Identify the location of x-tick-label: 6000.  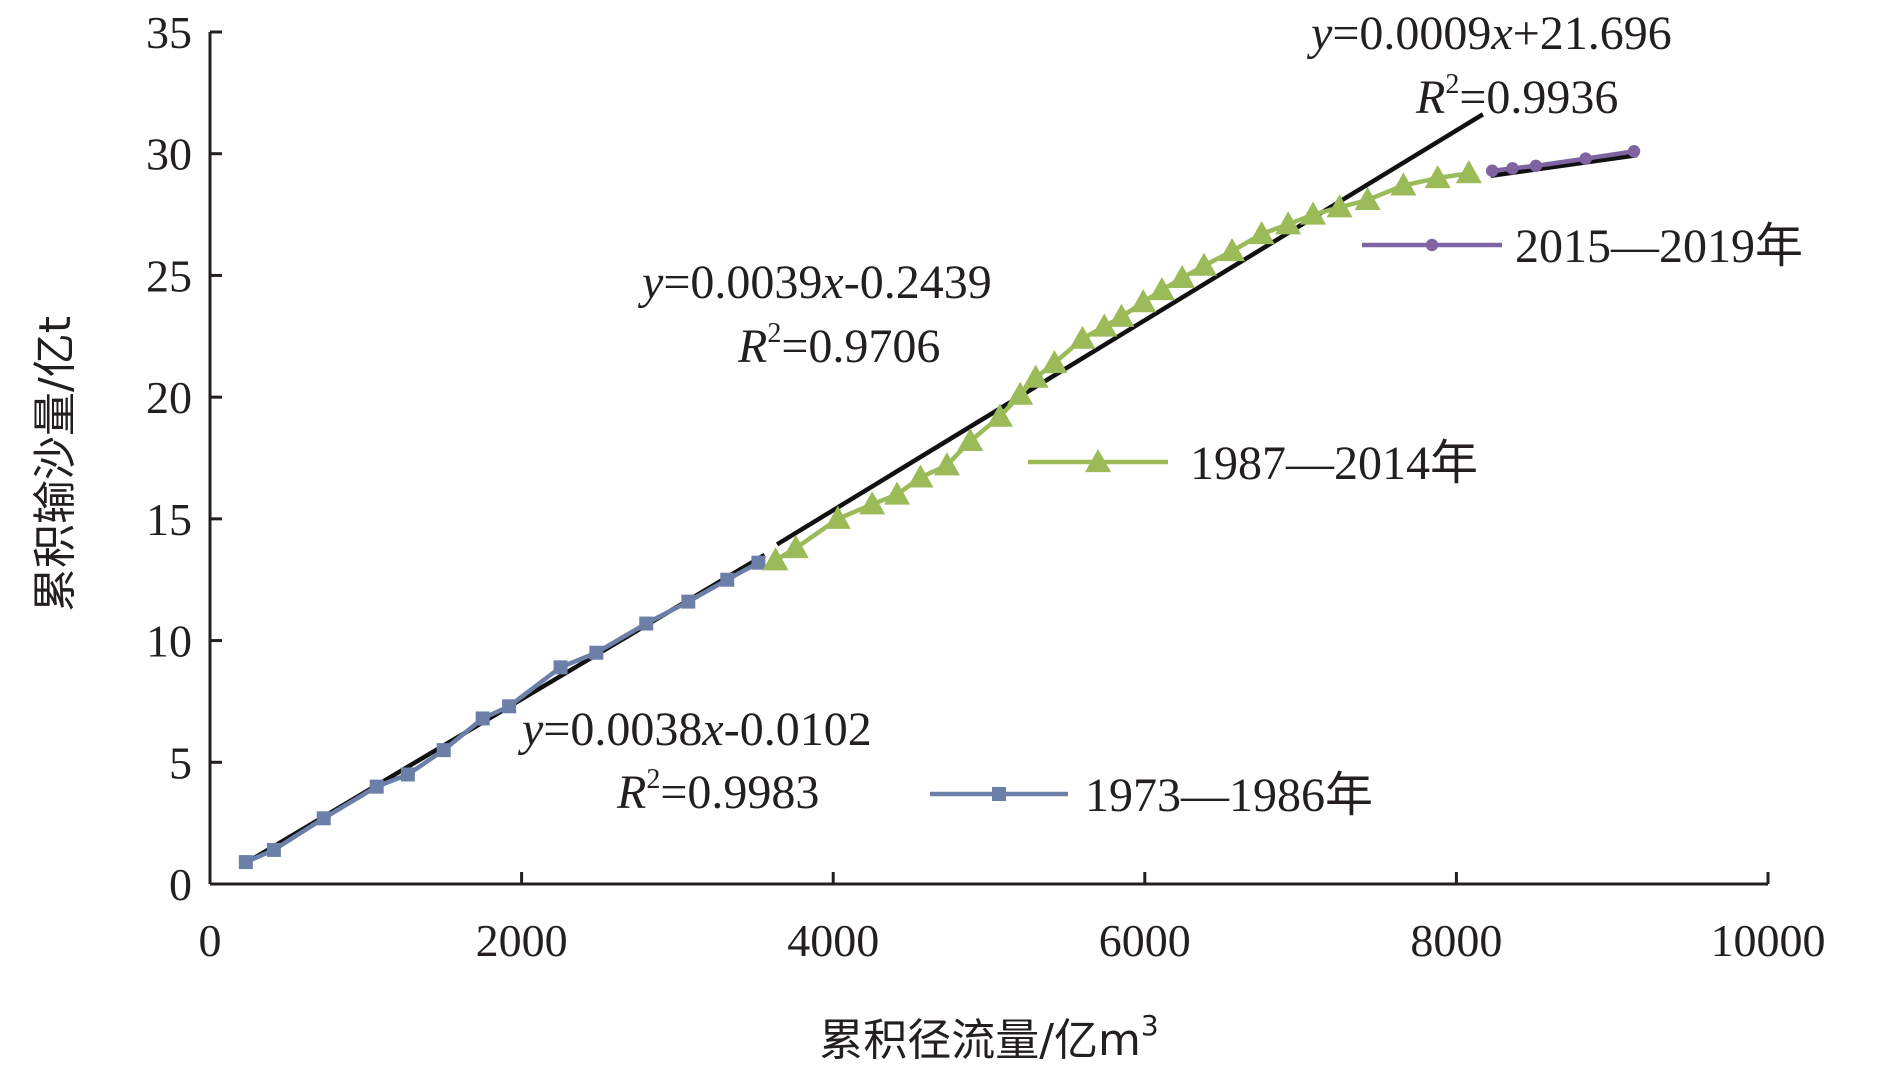
(1145, 940).